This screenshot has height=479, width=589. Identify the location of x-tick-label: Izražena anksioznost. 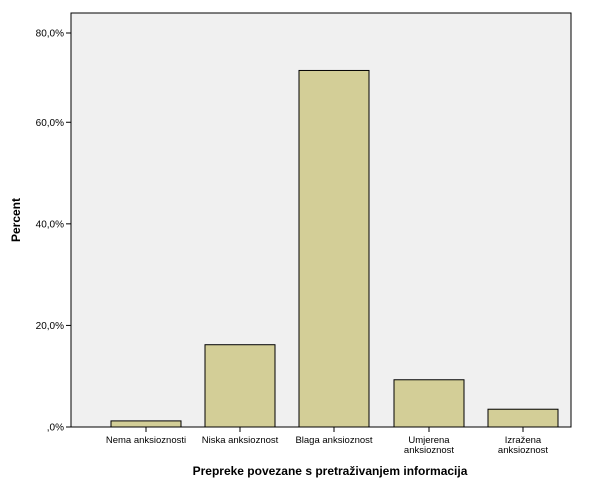
(523, 445).